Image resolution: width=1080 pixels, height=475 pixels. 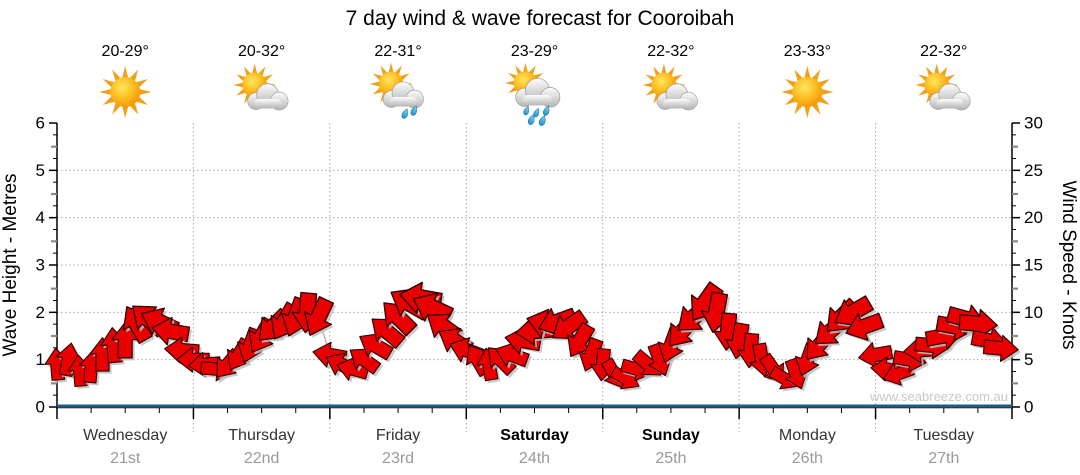 I want to click on right-axis-title: Wind Speed - Knots, so click(x=1068, y=265).